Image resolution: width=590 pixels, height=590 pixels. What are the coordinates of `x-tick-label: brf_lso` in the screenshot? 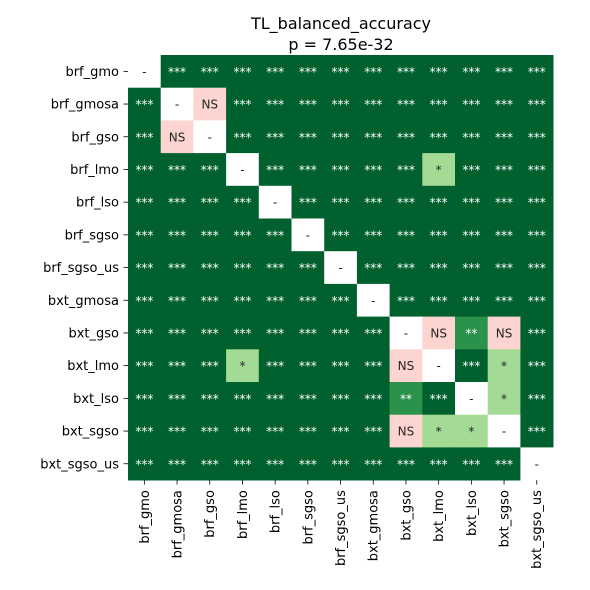 It's located at (276, 511).